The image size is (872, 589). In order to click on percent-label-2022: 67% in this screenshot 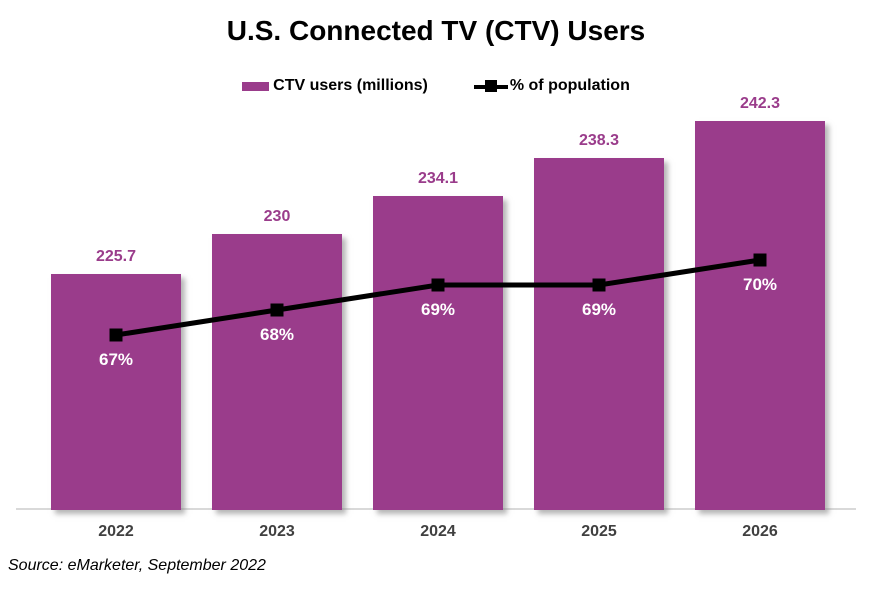, I will do `click(116, 359)`.